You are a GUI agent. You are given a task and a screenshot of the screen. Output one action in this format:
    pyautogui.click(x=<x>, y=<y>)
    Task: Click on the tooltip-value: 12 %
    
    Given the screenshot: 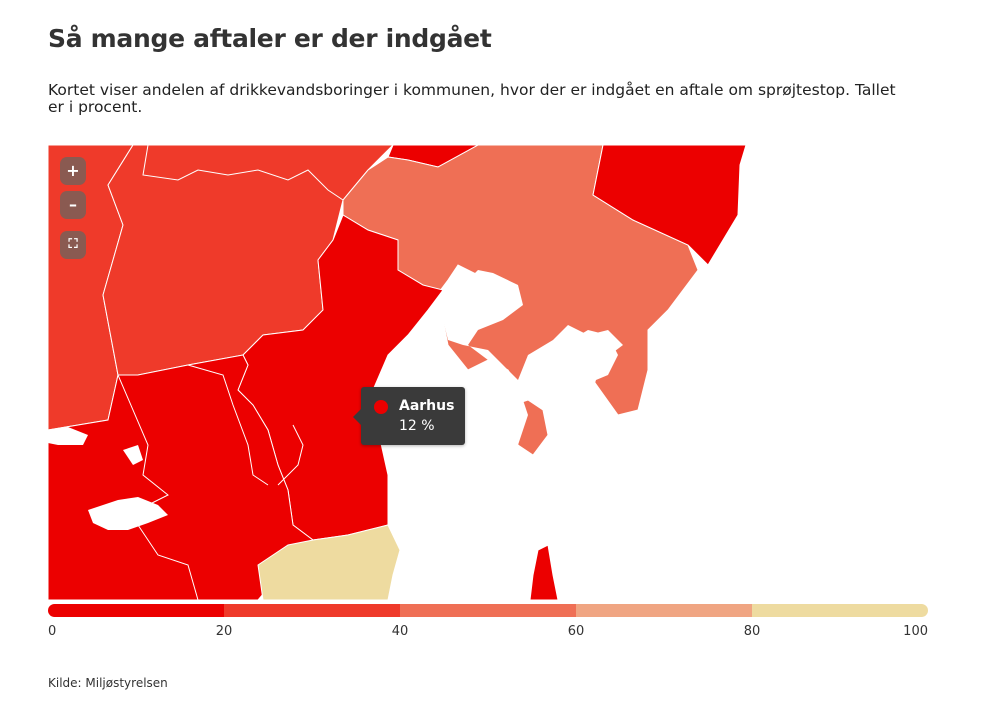 What is the action you would take?
    pyautogui.click(x=417, y=426)
    